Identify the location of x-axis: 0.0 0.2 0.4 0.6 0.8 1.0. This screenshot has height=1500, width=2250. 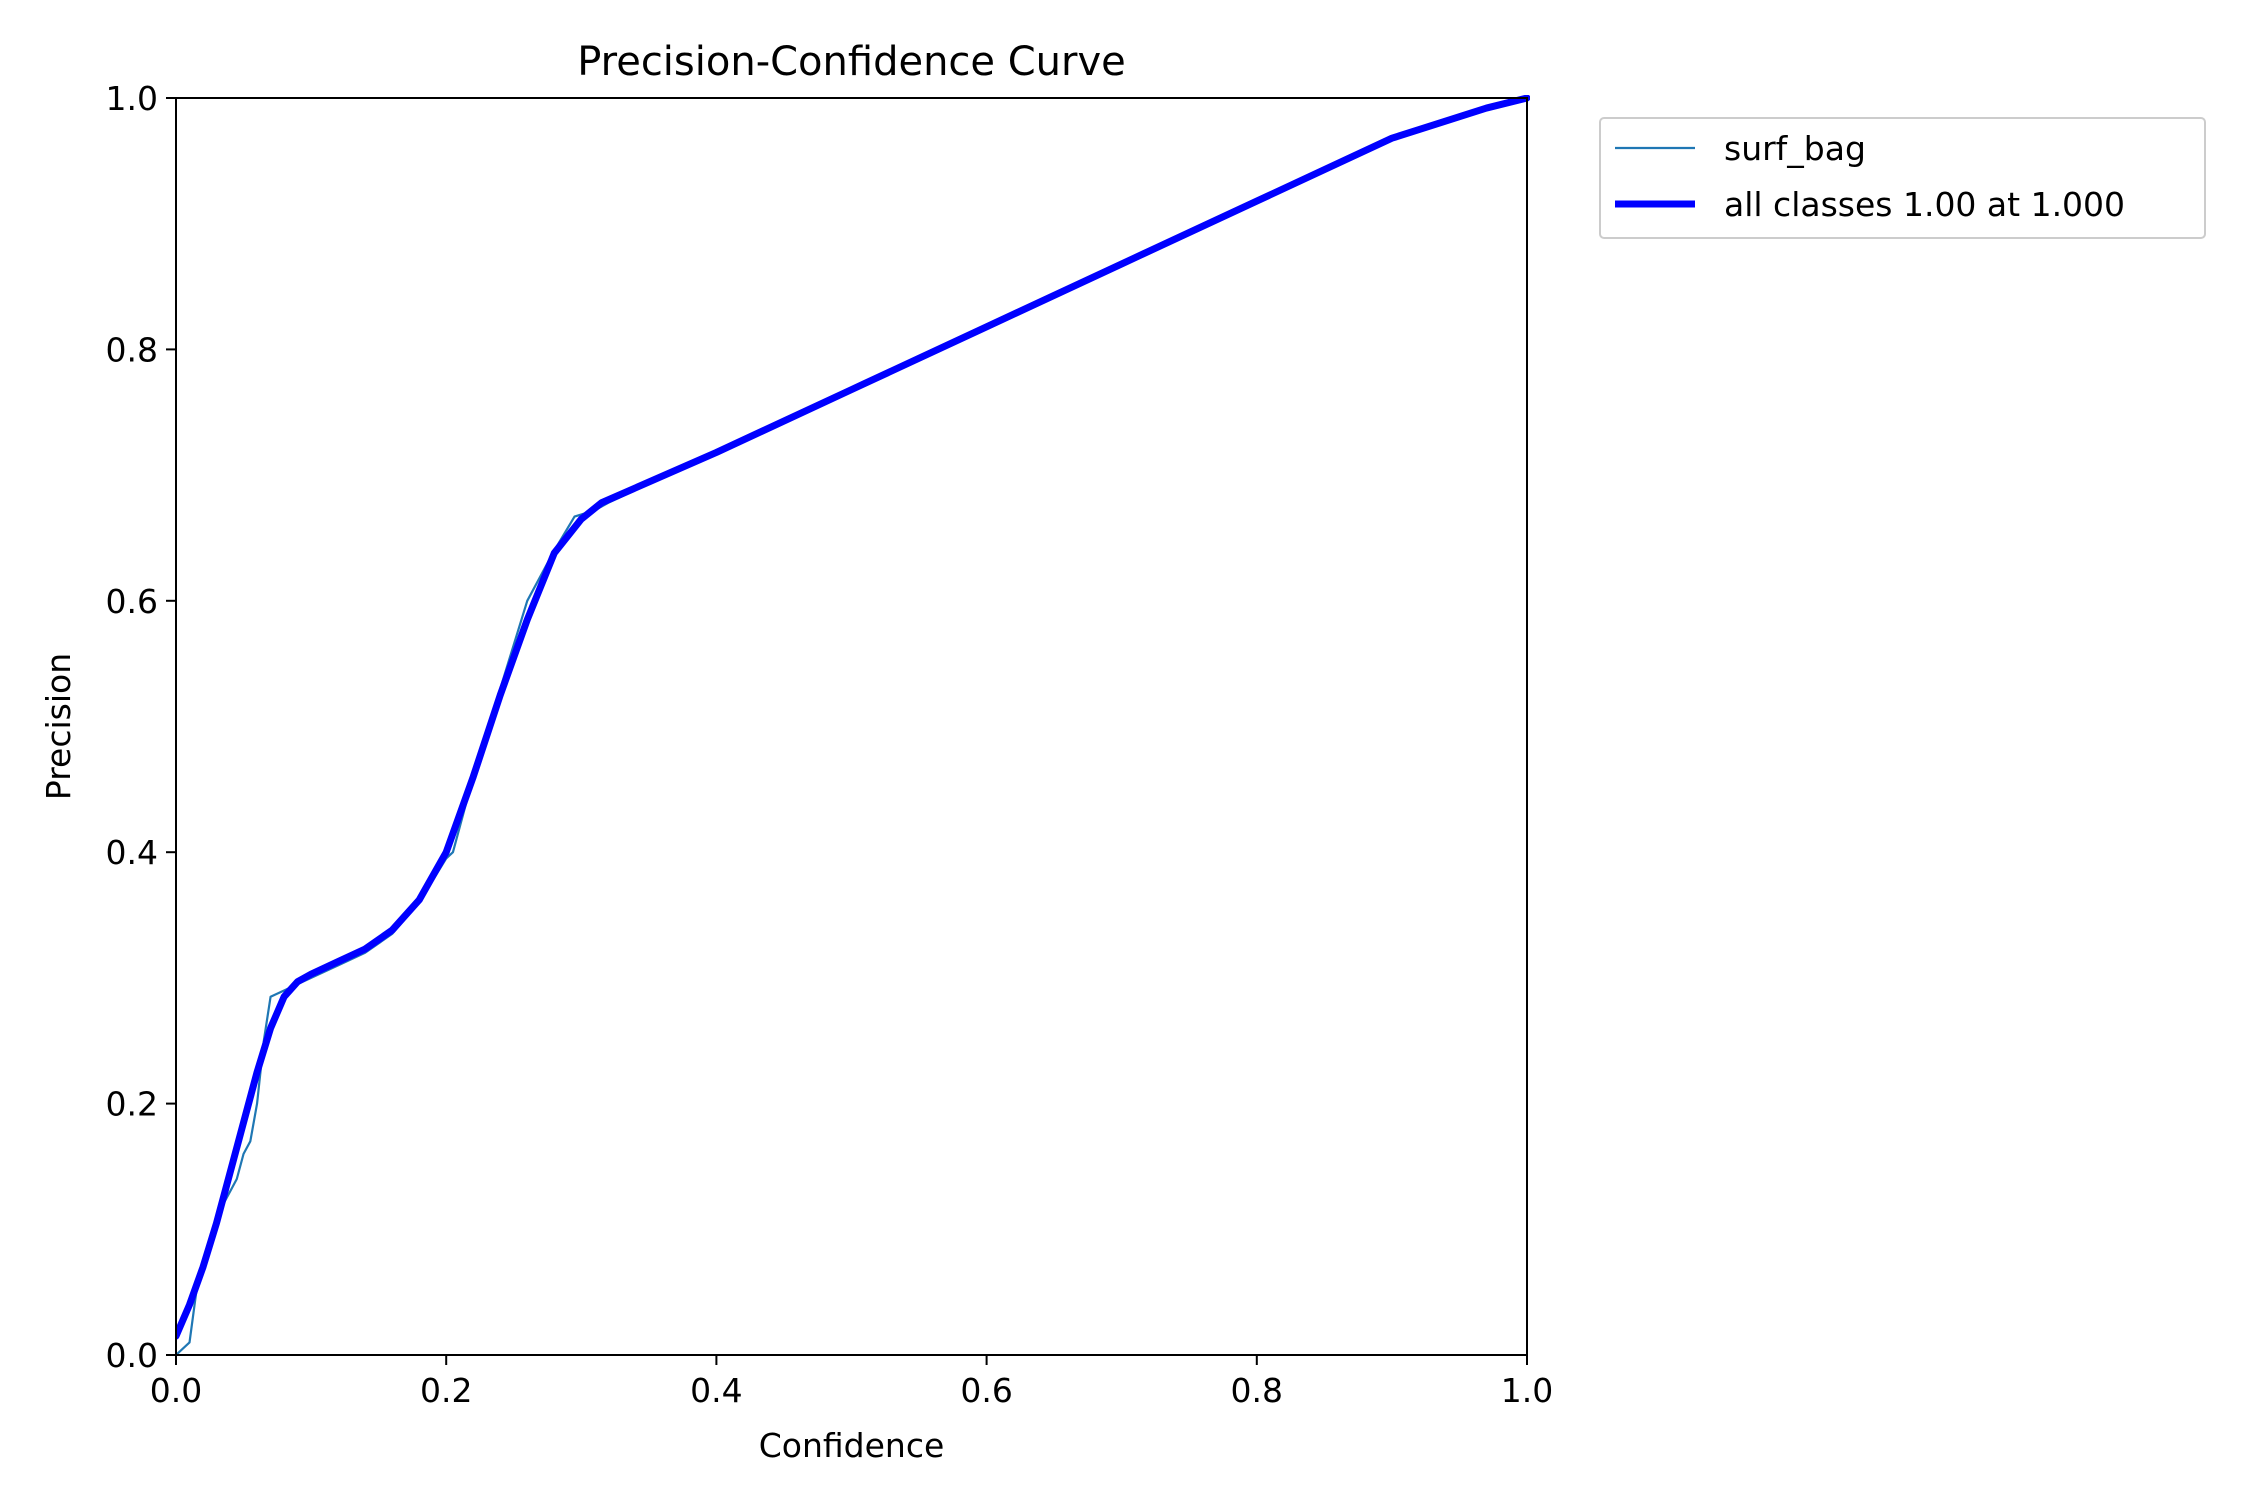
(851, 1382).